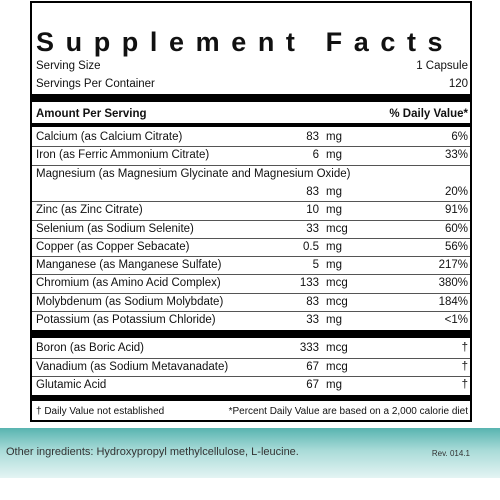 The width and height of the screenshot is (500, 500). What do you see at coordinates (132, 366) in the screenshot?
I see `nutrient-name: Vanadium (as Sodium Metavanadate)` at bounding box center [132, 366].